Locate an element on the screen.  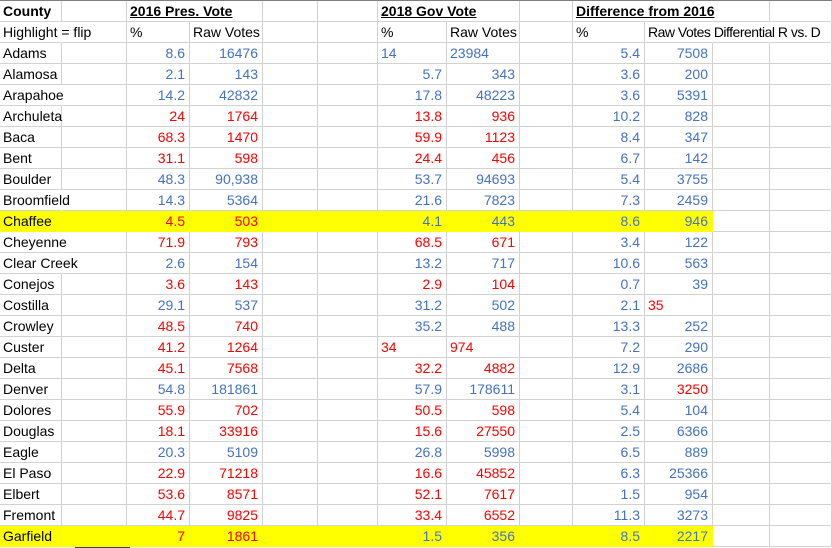
cell-pct-2018: 24.4 is located at coordinates (412, 158).